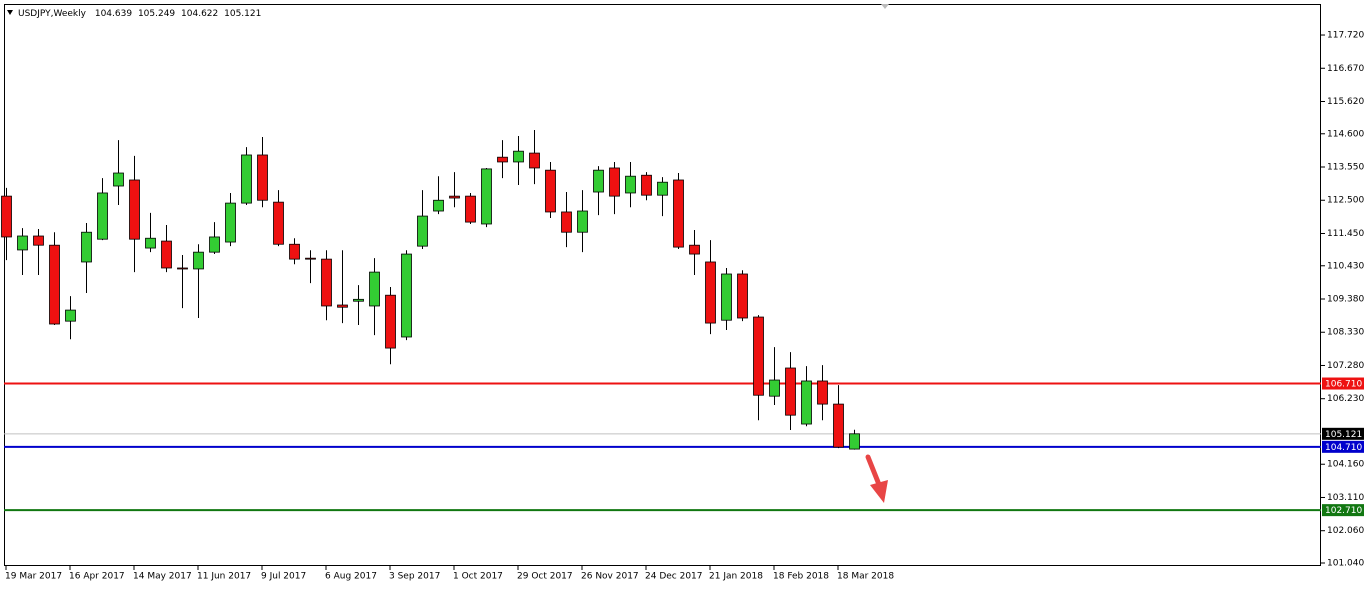  I want to click on trend-arrow, so click(876, 478).